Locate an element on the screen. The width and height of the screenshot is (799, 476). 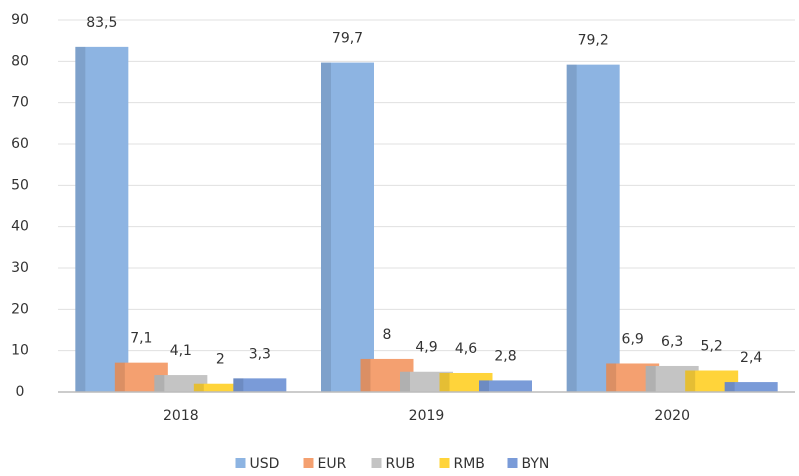
data-label: 6,9 is located at coordinates (633, 339).